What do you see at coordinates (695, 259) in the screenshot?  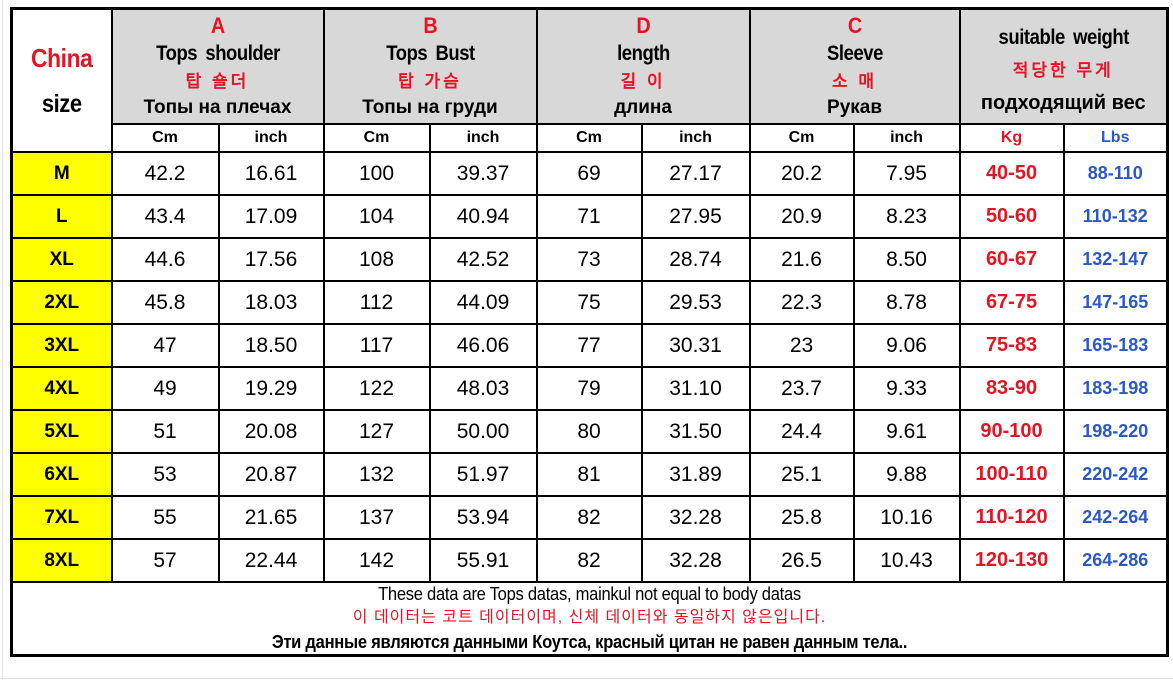 I see `value-cell: 28.74` at bounding box center [695, 259].